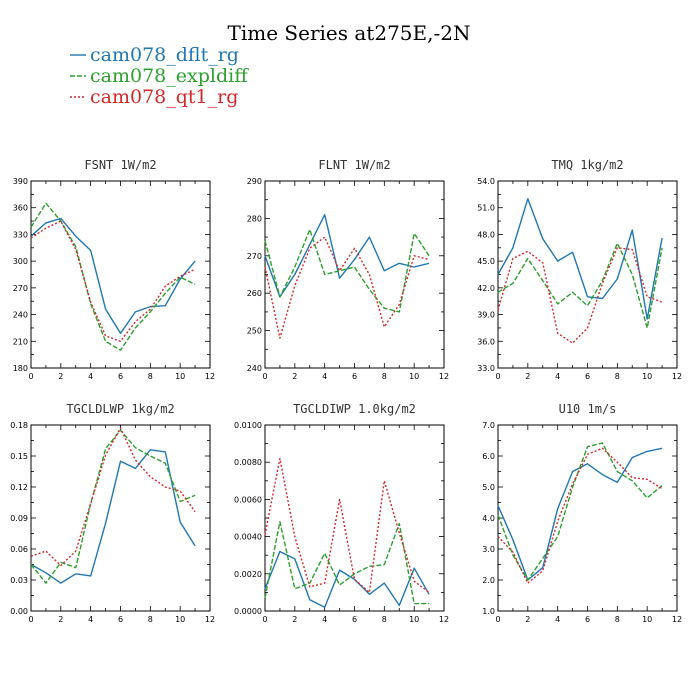 This screenshot has height=700, width=700. Describe the element at coordinates (486, 288) in the screenshot. I see `y-tick-label: 42.0` at that location.